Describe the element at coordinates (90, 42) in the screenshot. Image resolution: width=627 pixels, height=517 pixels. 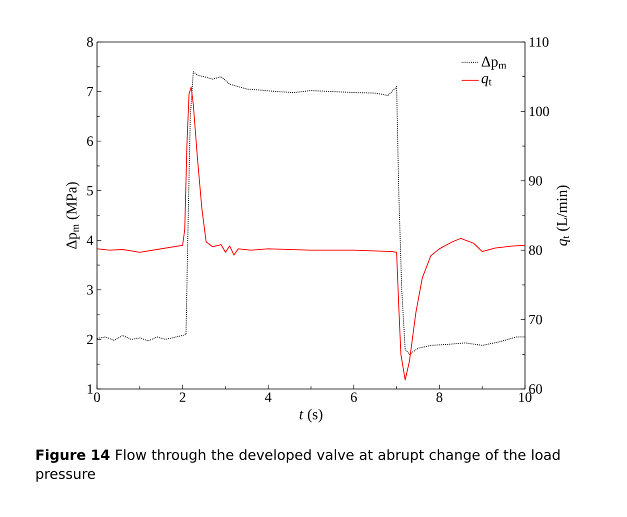
I see `y-tick-label: 8` at that location.